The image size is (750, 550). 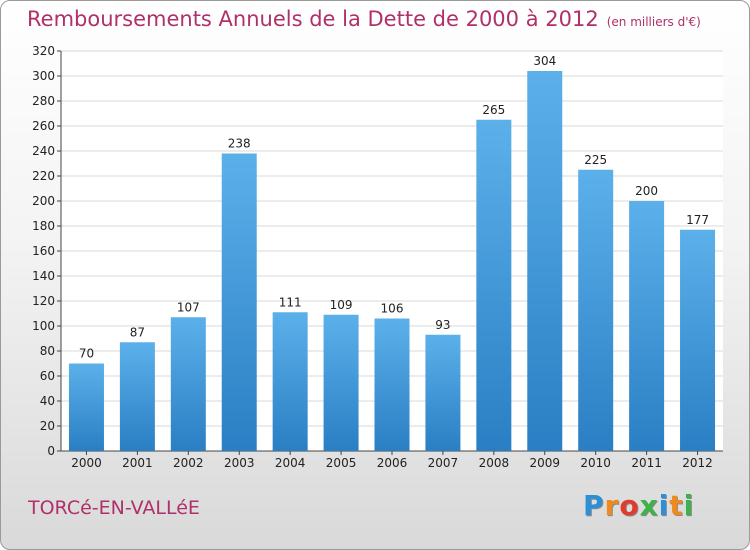 What do you see at coordinates (653, 22) in the screenshot?
I see `unit-label: (en milliers d'€)` at bounding box center [653, 22].